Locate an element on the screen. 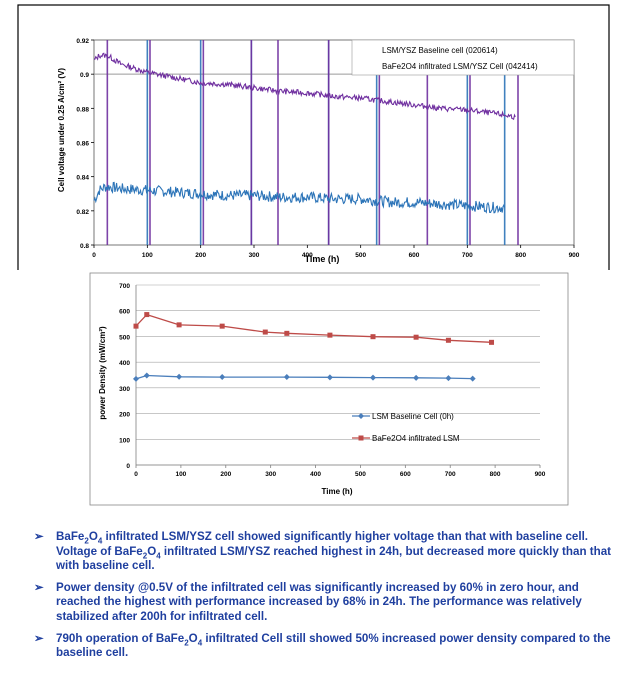  power-y-tick-label: 700 is located at coordinates (124, 286).